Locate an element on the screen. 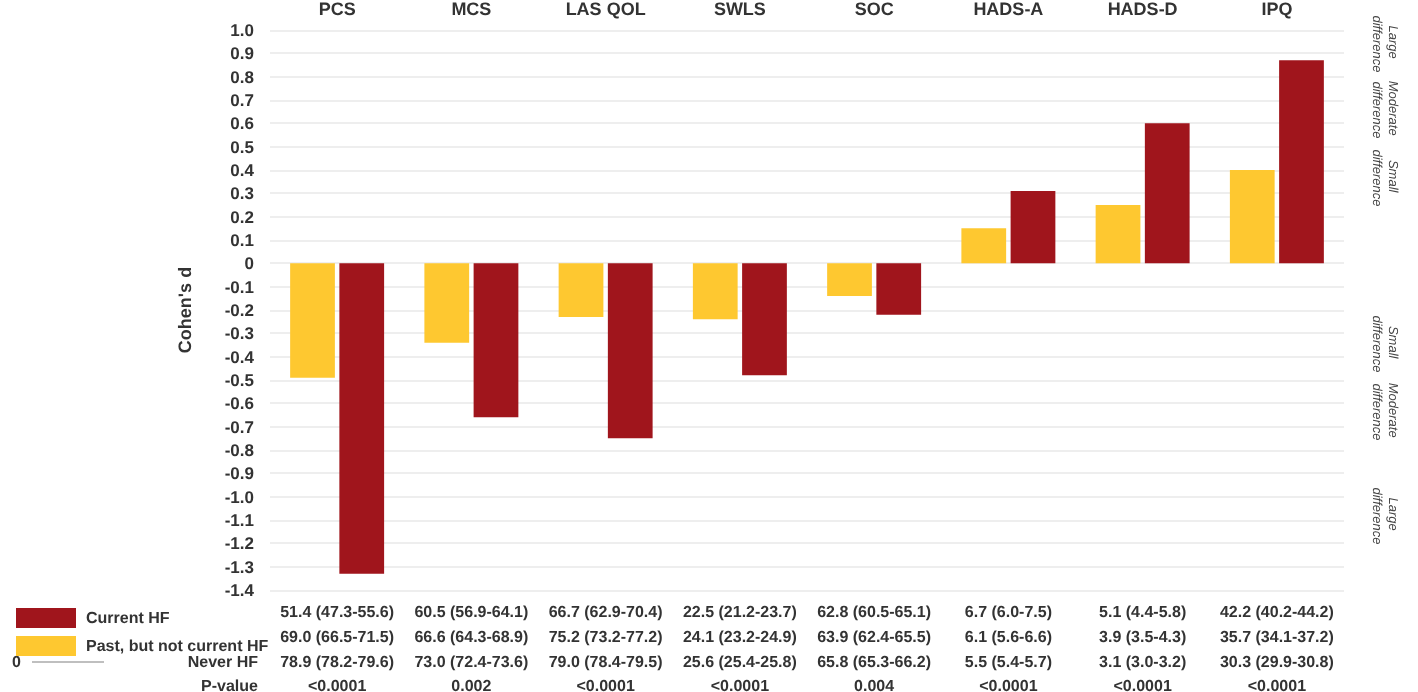  text: 6.7 (6.0-7.5) is located at coordinates (1008, 612).